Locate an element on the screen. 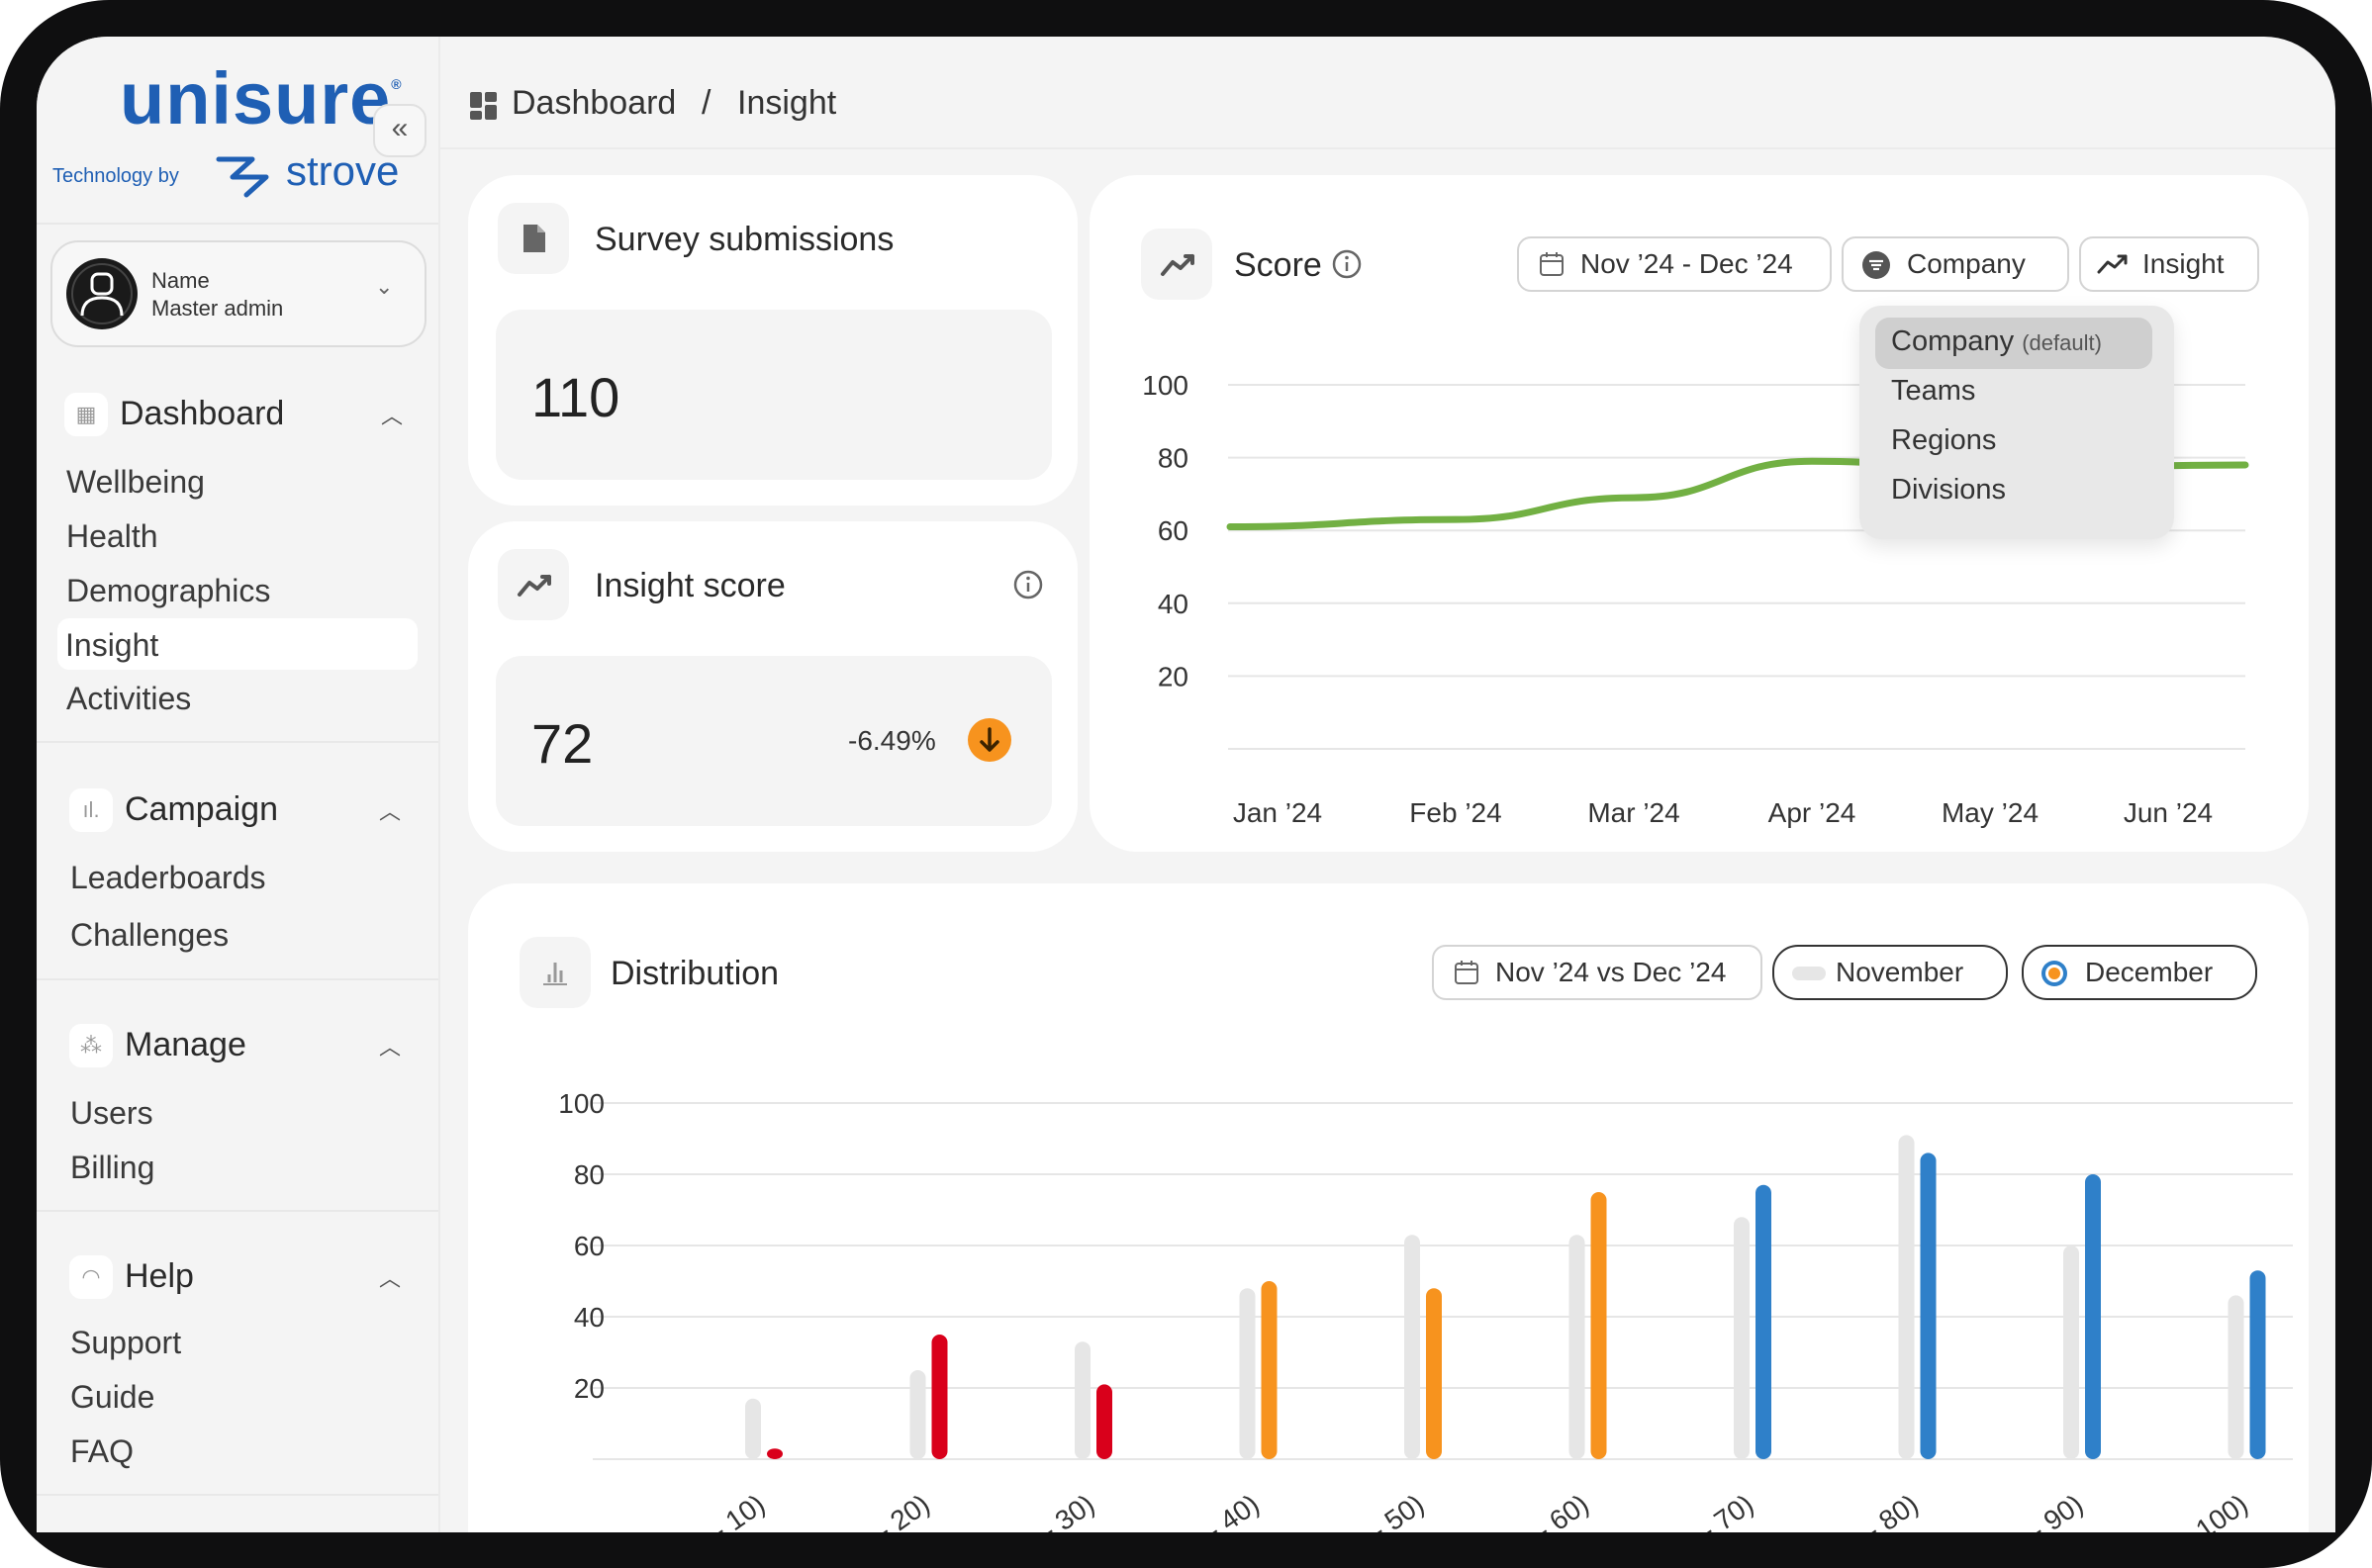  nav-item-faq: FAQ is located at coordinates (102, 1451).